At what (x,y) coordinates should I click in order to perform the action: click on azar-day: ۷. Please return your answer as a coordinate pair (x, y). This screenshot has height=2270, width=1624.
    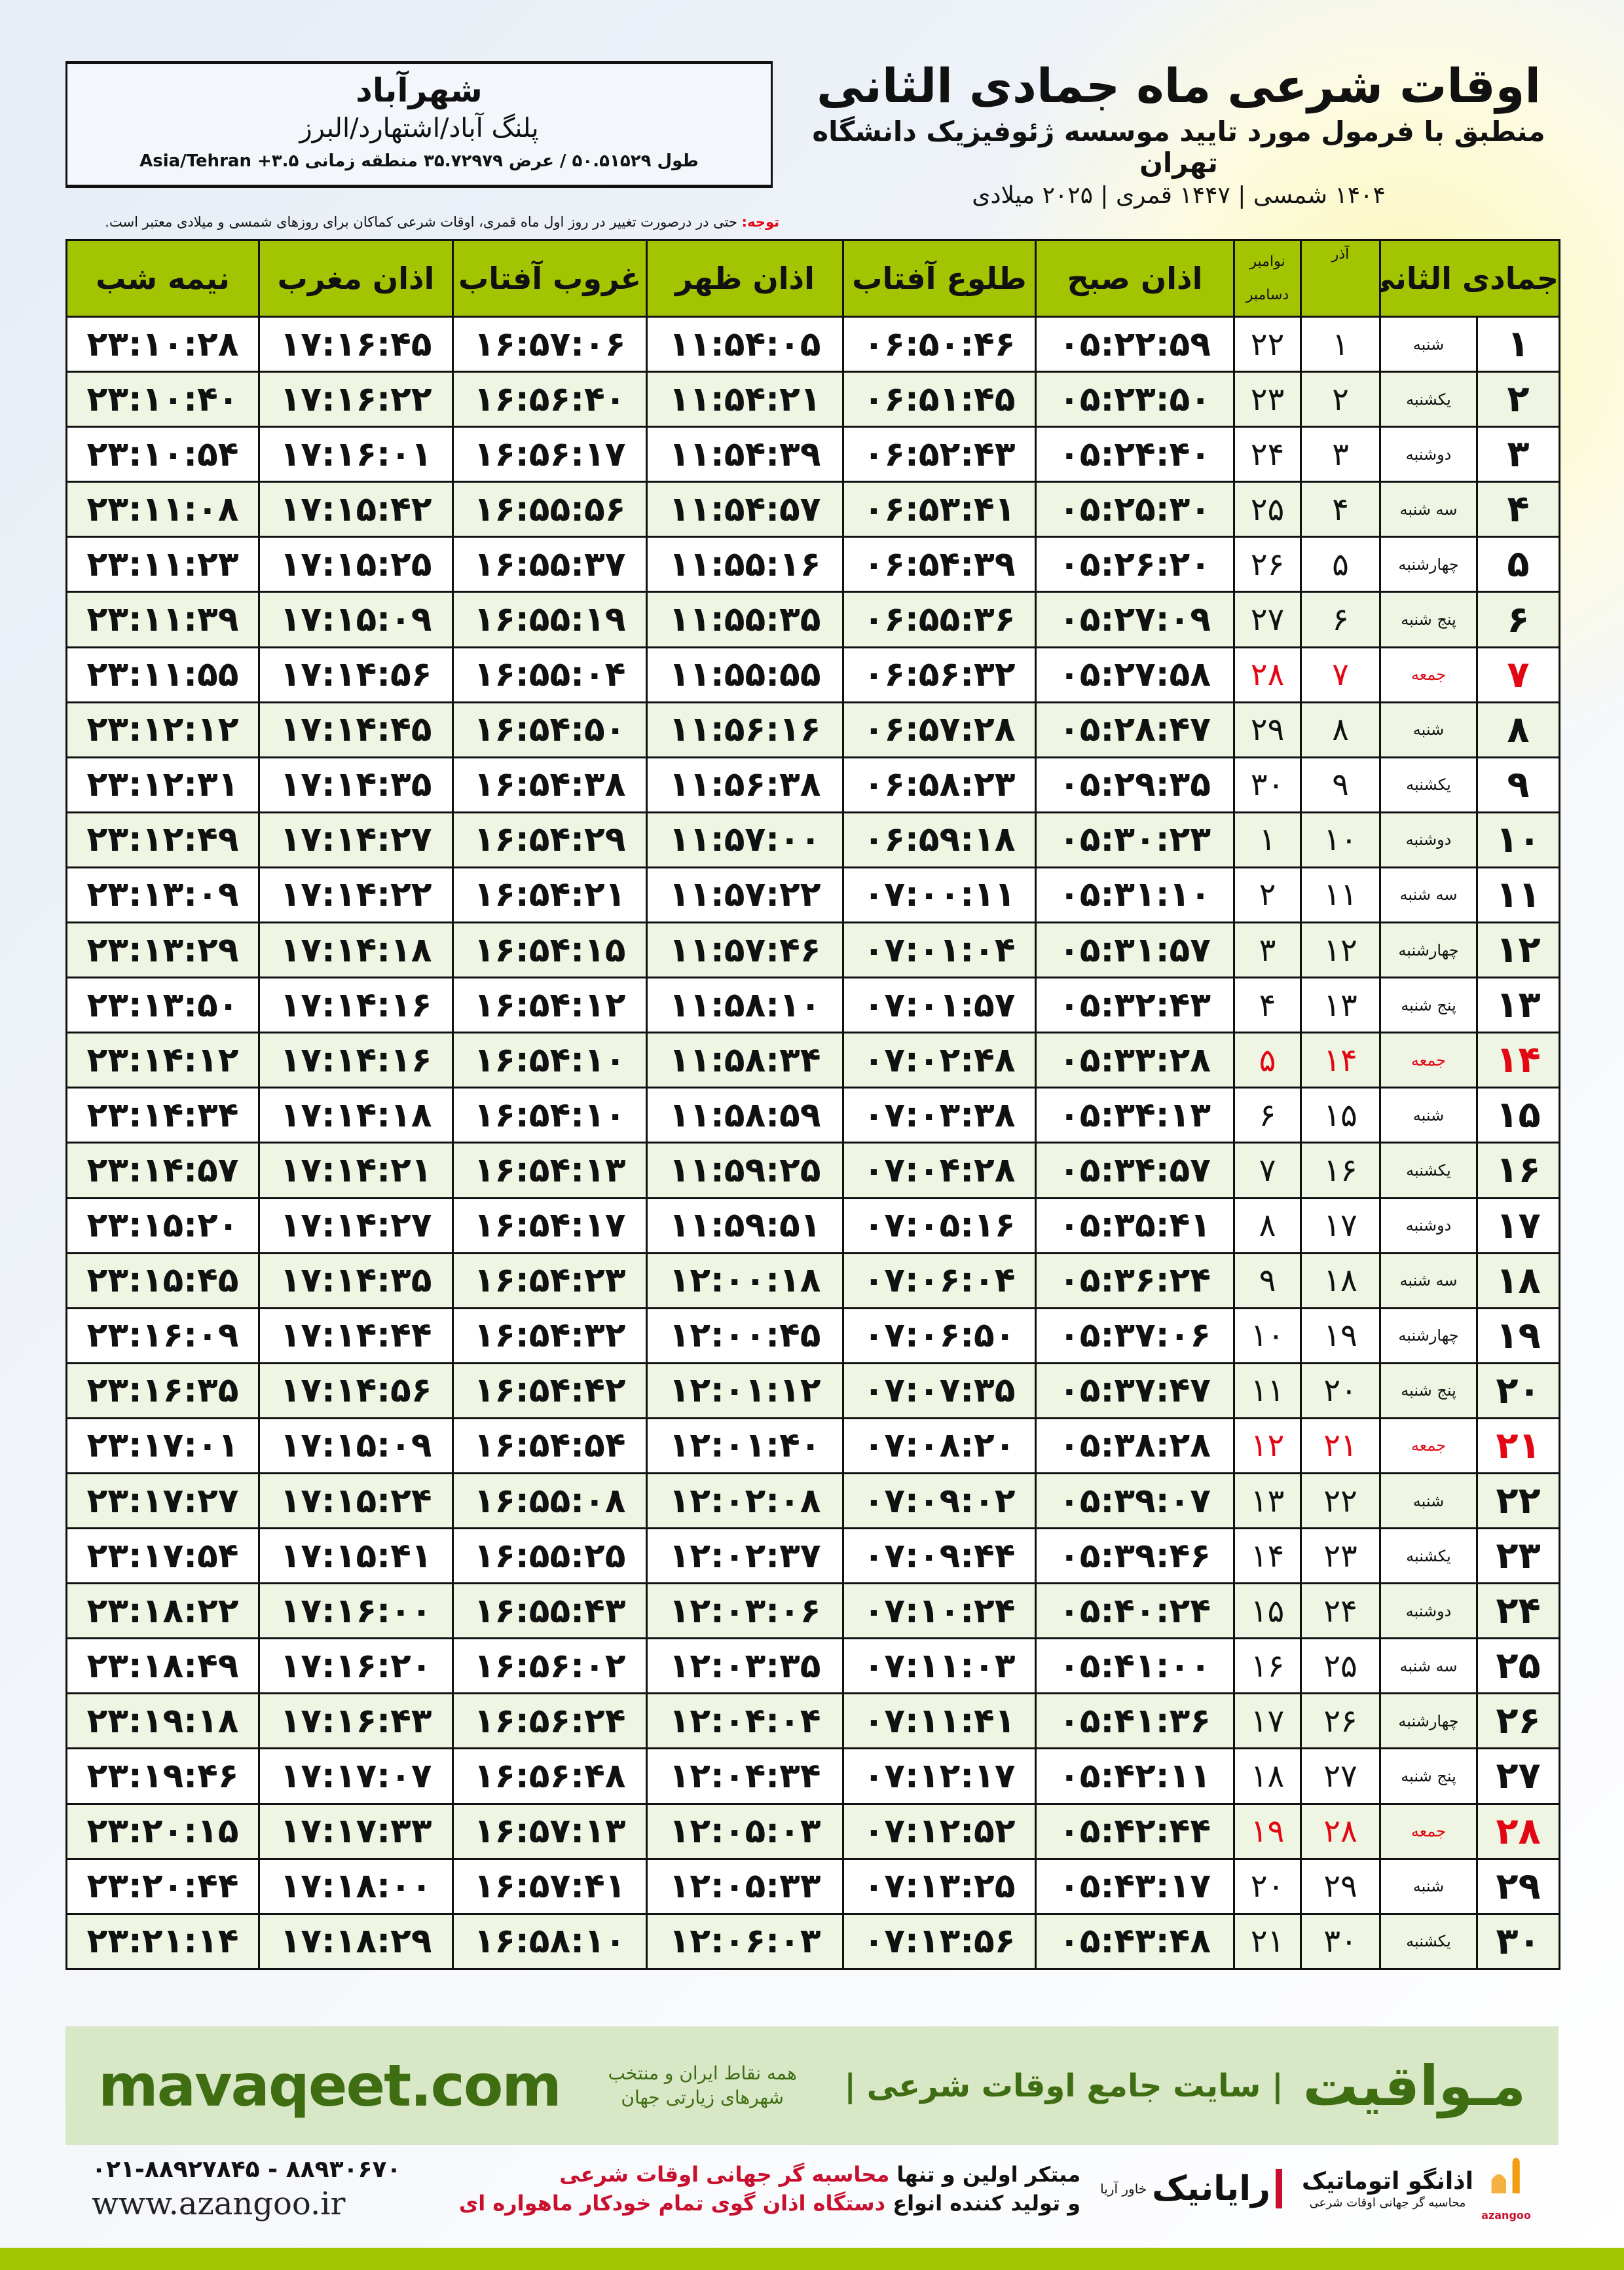
    Looking at the image, I should click on (1340, 674).